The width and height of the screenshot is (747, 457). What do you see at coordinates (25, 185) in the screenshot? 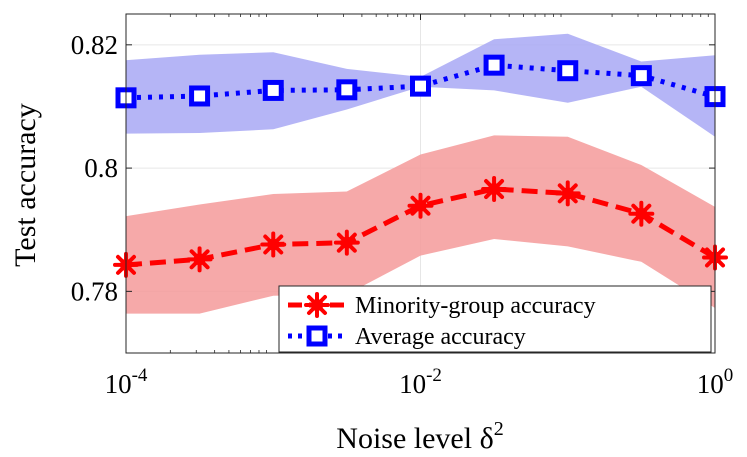
I see `y-axis-title: Test accuracy` at bounding box center [25, 185].